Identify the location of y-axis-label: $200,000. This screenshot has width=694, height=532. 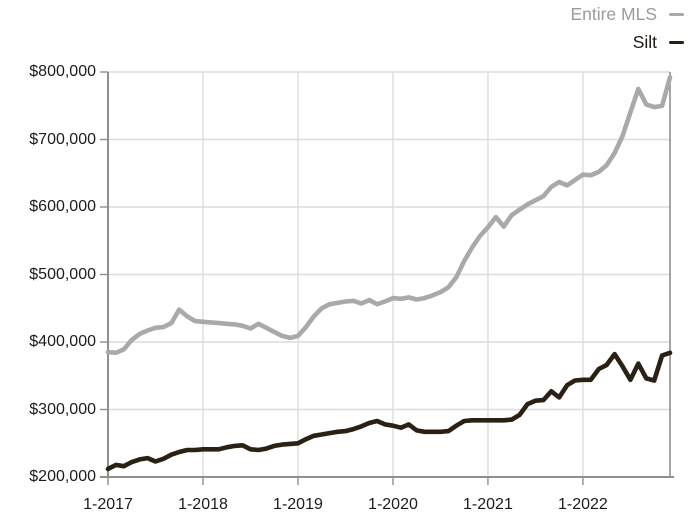
(62, 476).